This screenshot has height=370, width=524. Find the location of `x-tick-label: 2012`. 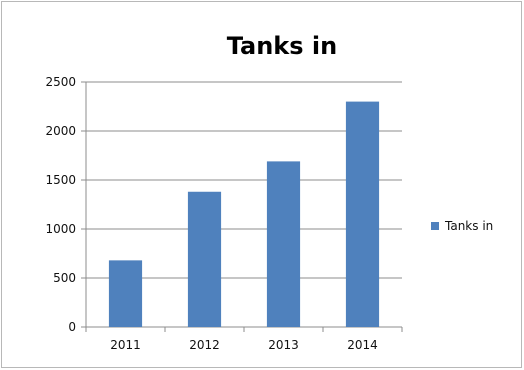

x-tick-label: 2012 is located at coordinates (204, 345).